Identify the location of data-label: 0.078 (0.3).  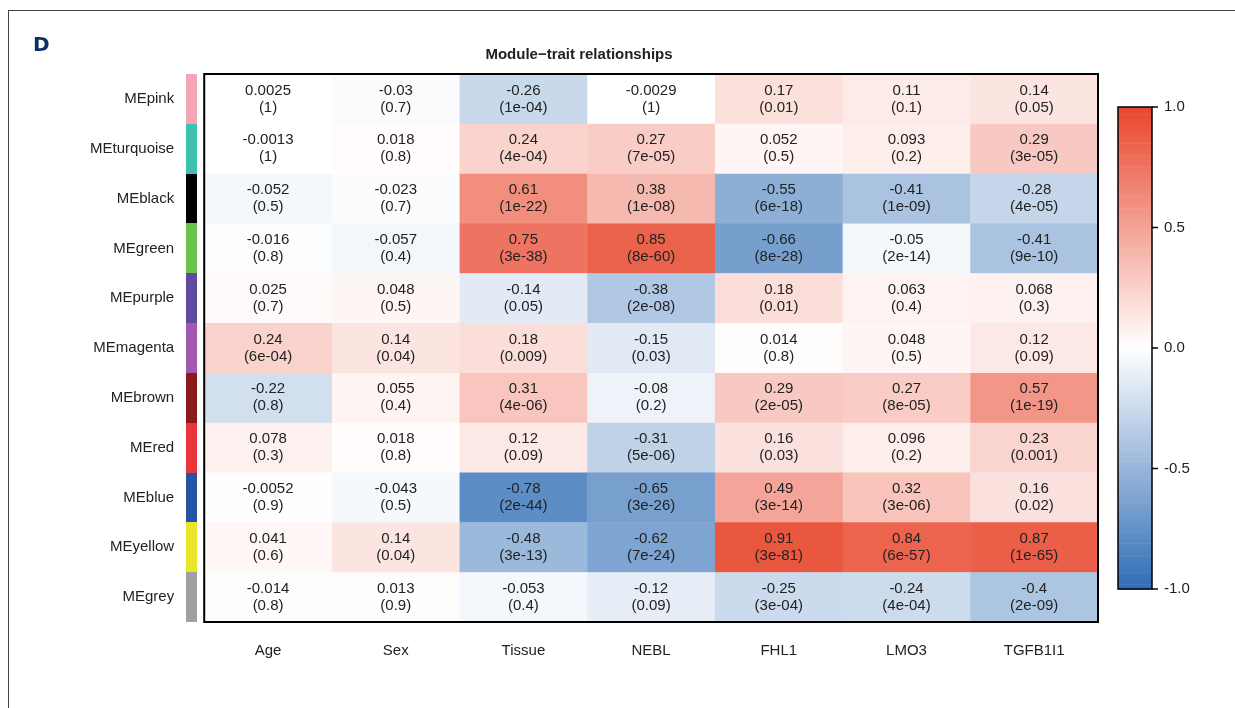
(268, 446).